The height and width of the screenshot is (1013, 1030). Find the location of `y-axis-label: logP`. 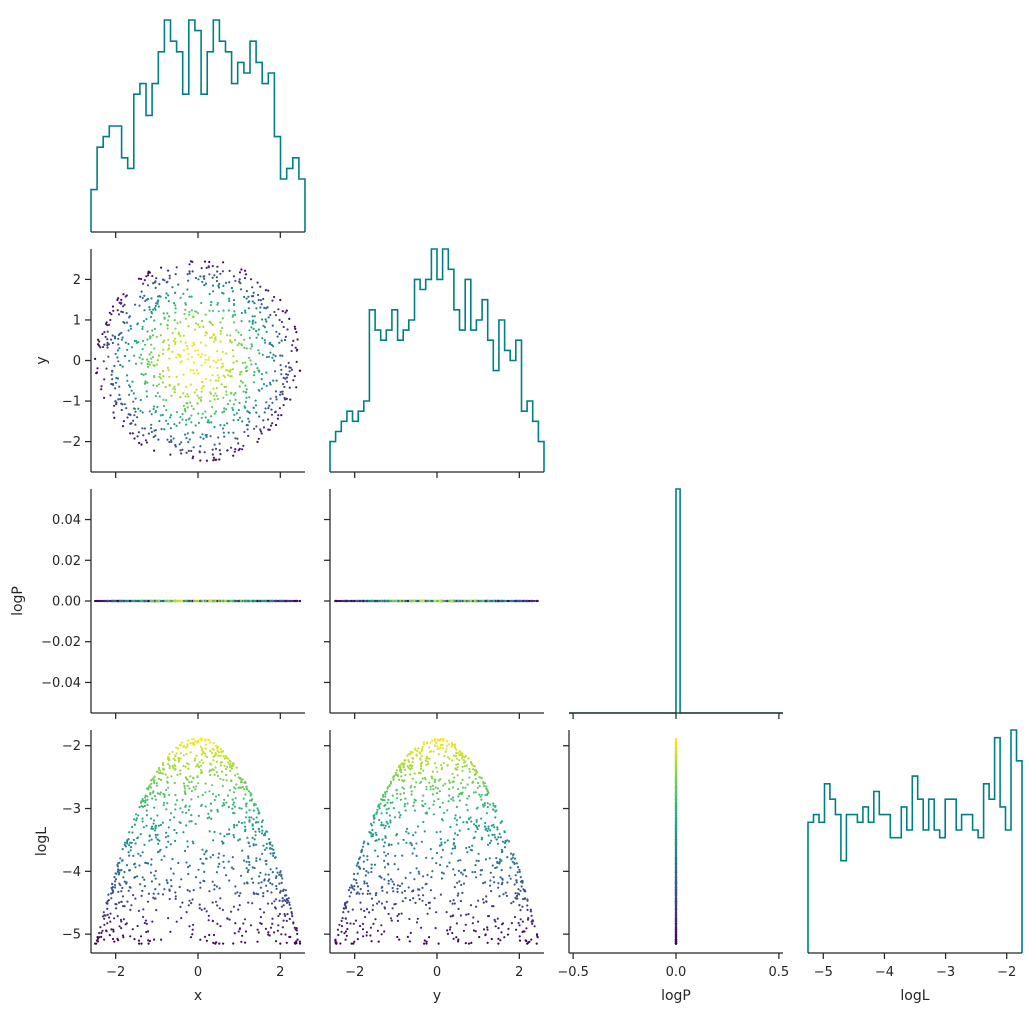

y-axis-label: logP is located at coordinates (18, 601).